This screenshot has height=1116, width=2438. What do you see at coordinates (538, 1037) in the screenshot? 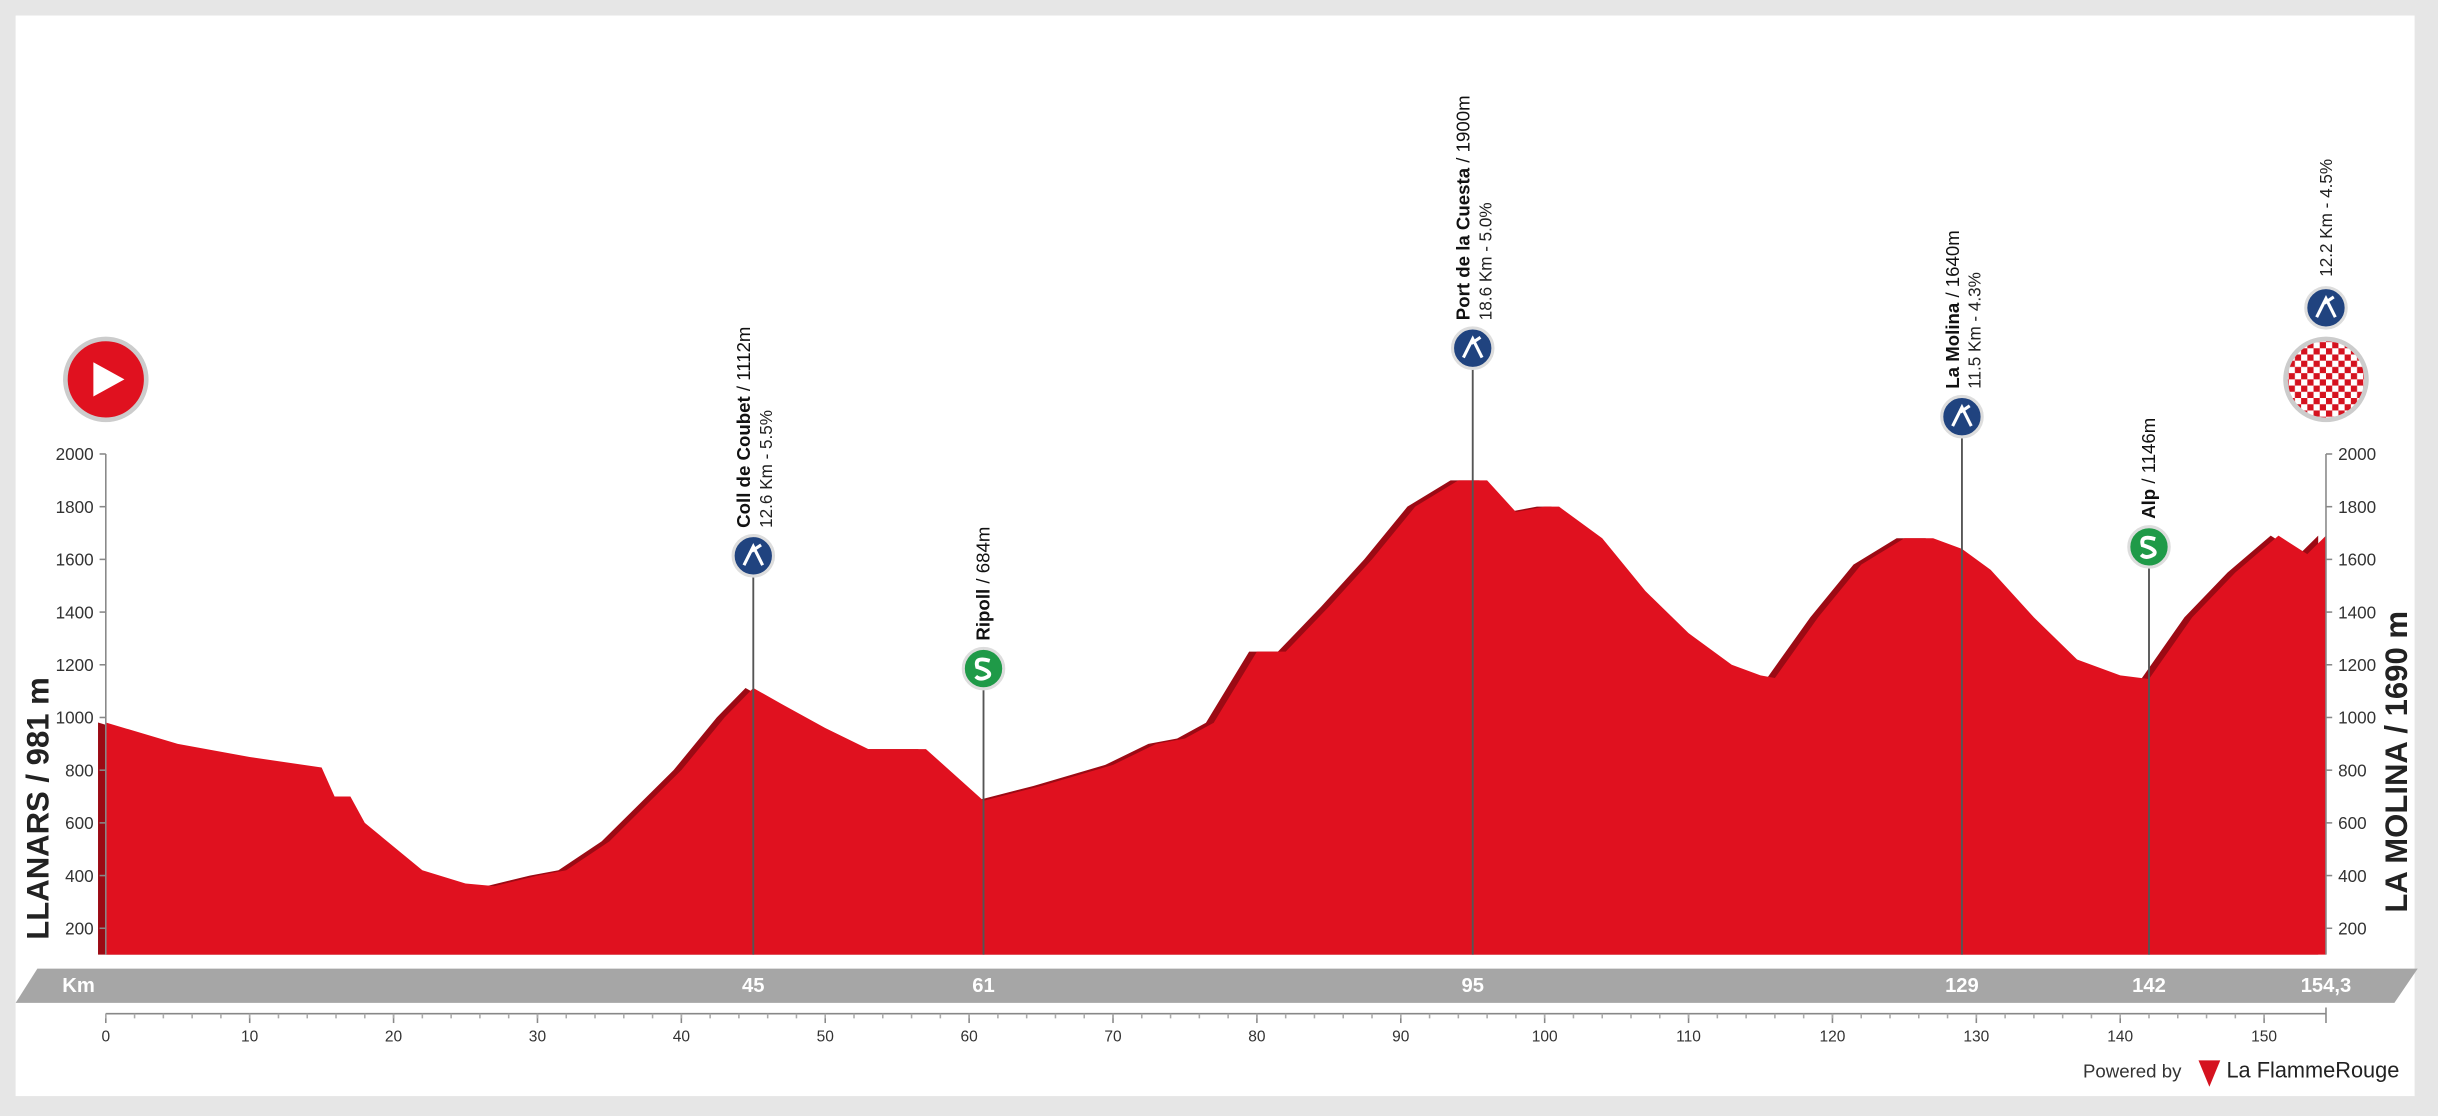
I see `x-tick-label: 30` at bounding box center [538, 1037].